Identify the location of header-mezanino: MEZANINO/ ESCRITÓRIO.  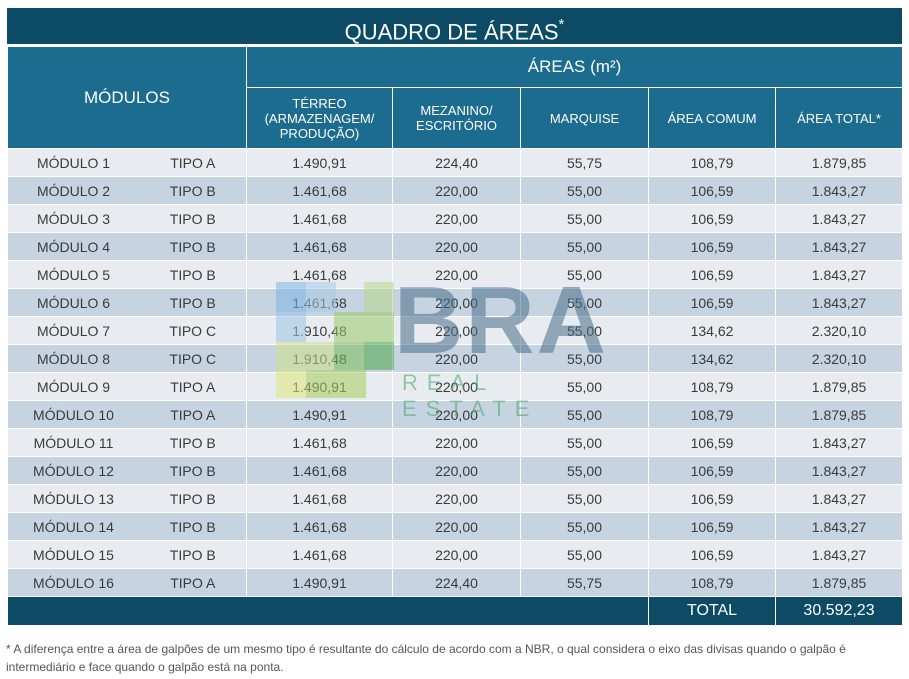
(456, 118).